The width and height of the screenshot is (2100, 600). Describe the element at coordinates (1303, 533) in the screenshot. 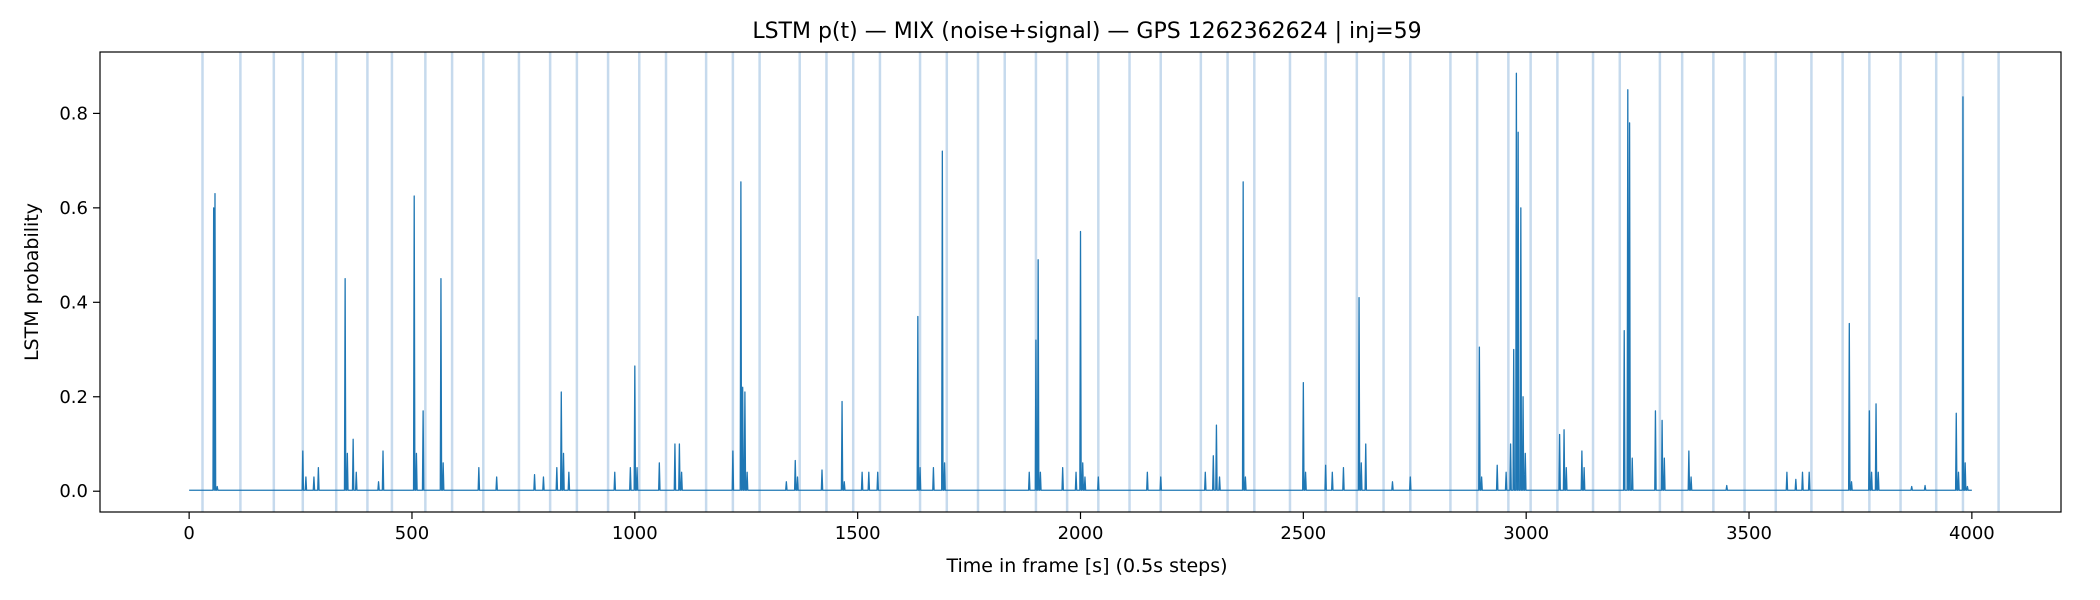

I see `x-tick-label-5: 2500` at that location.